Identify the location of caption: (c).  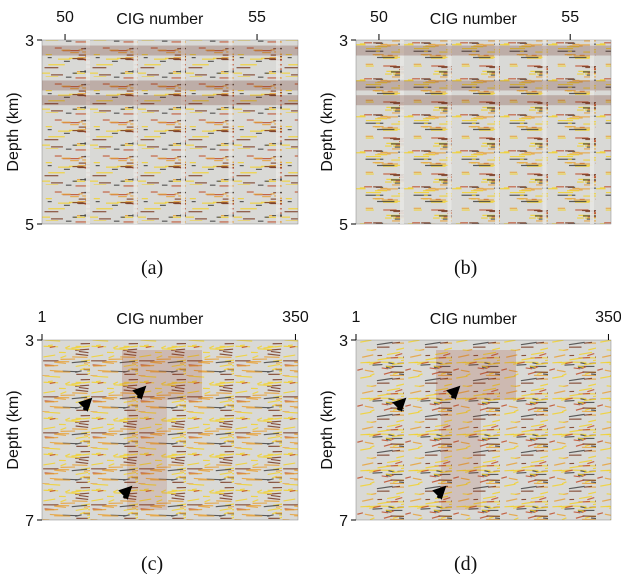
(152, 563).